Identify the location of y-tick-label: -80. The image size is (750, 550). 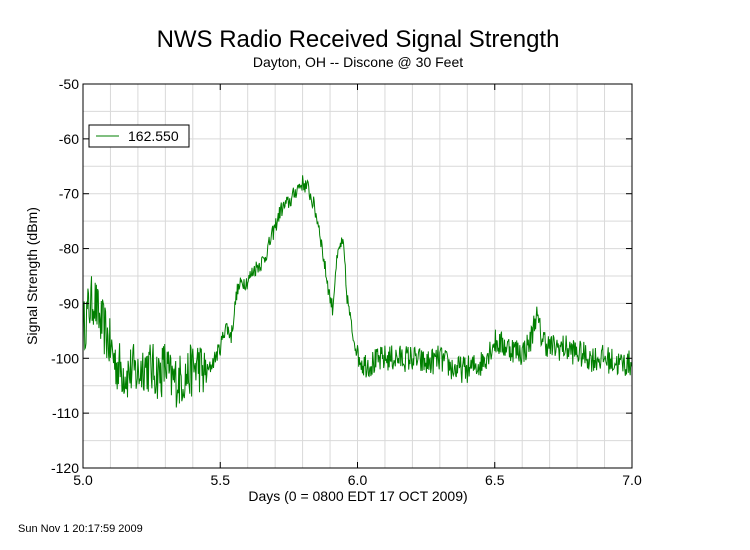
(69, 249).